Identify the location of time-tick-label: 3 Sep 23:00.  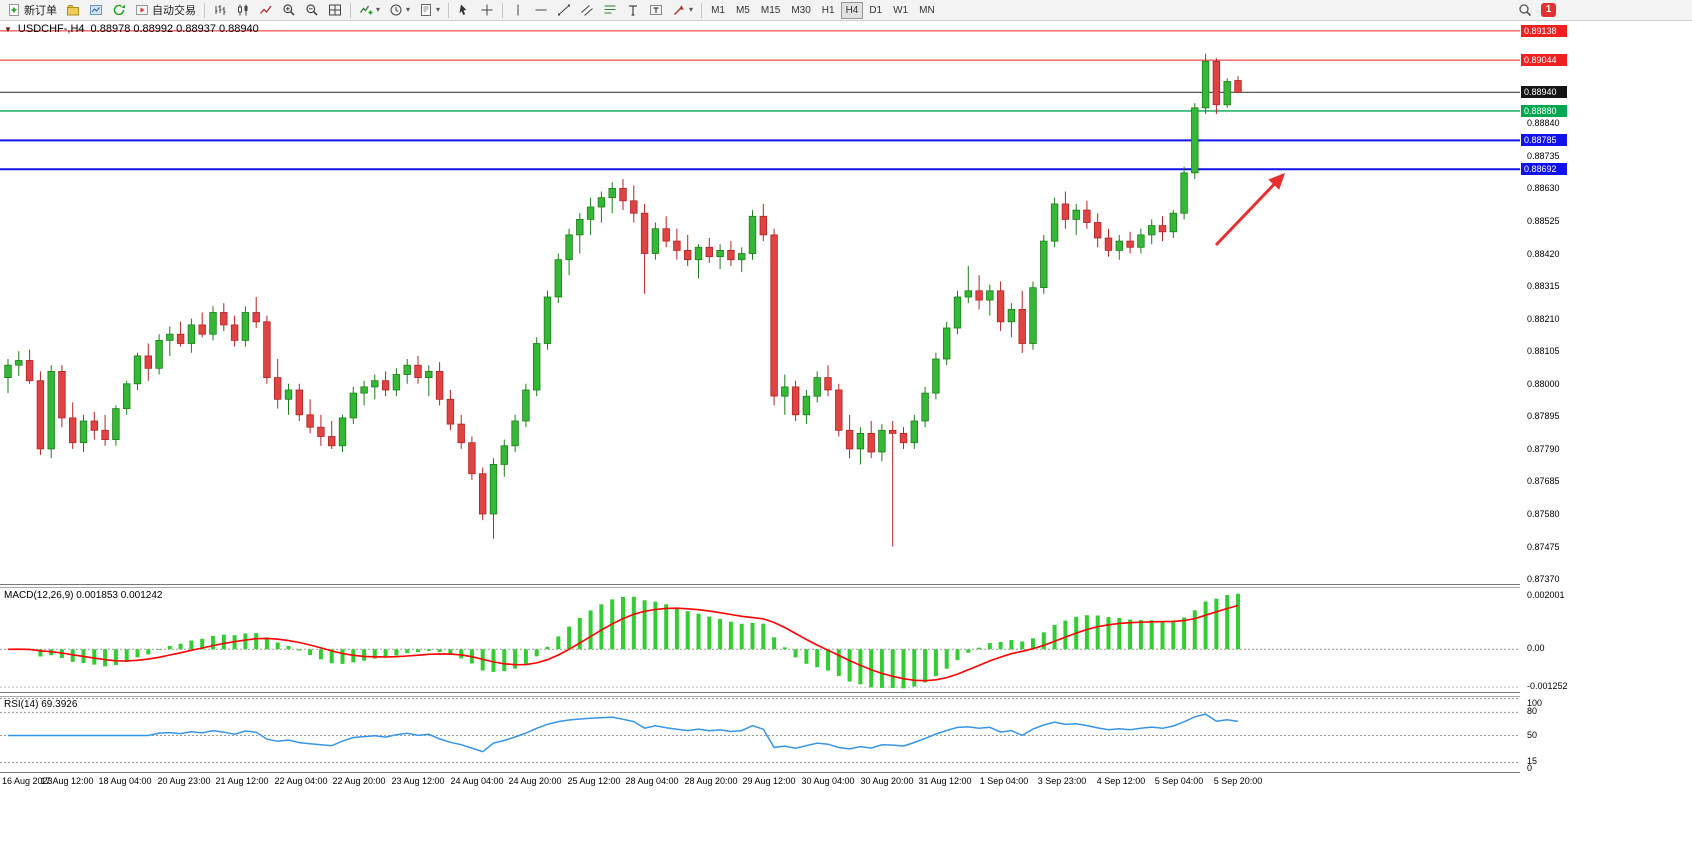
(1062, 781).